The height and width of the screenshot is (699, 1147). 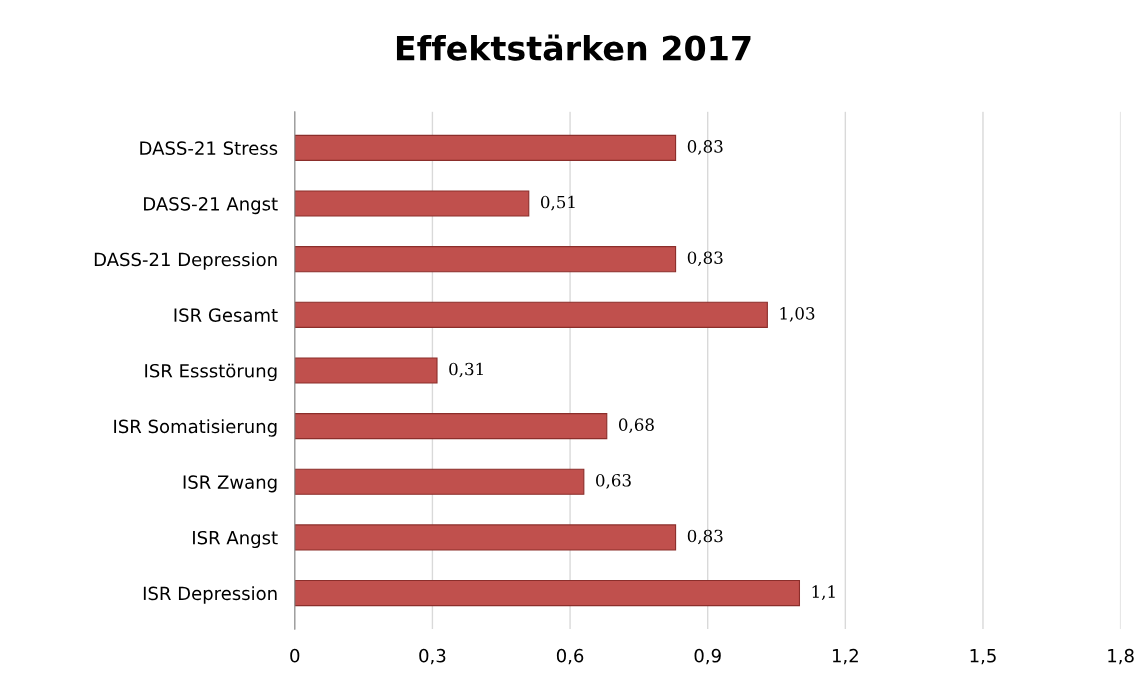 I want to click on data-label: 0,31, so click(x=466, y=370).